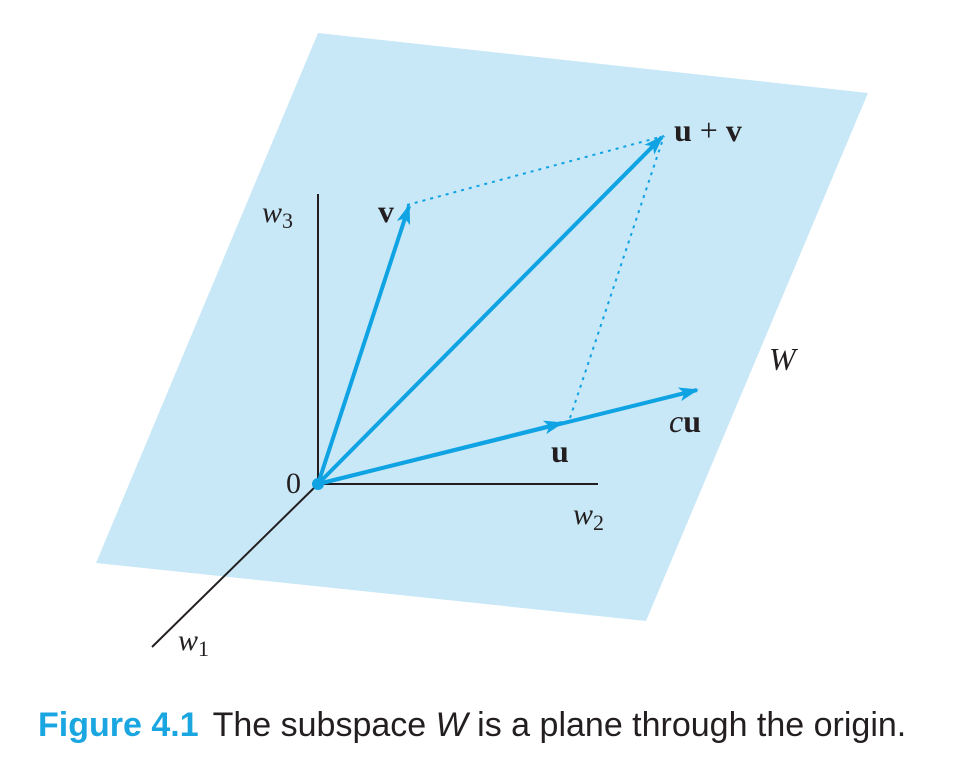 The width and height of the screenshot is (979, 766). What do you see at coordinates (386, 211) in the screenshot?
I see `label-v: v` at bounding box center [386, 211].